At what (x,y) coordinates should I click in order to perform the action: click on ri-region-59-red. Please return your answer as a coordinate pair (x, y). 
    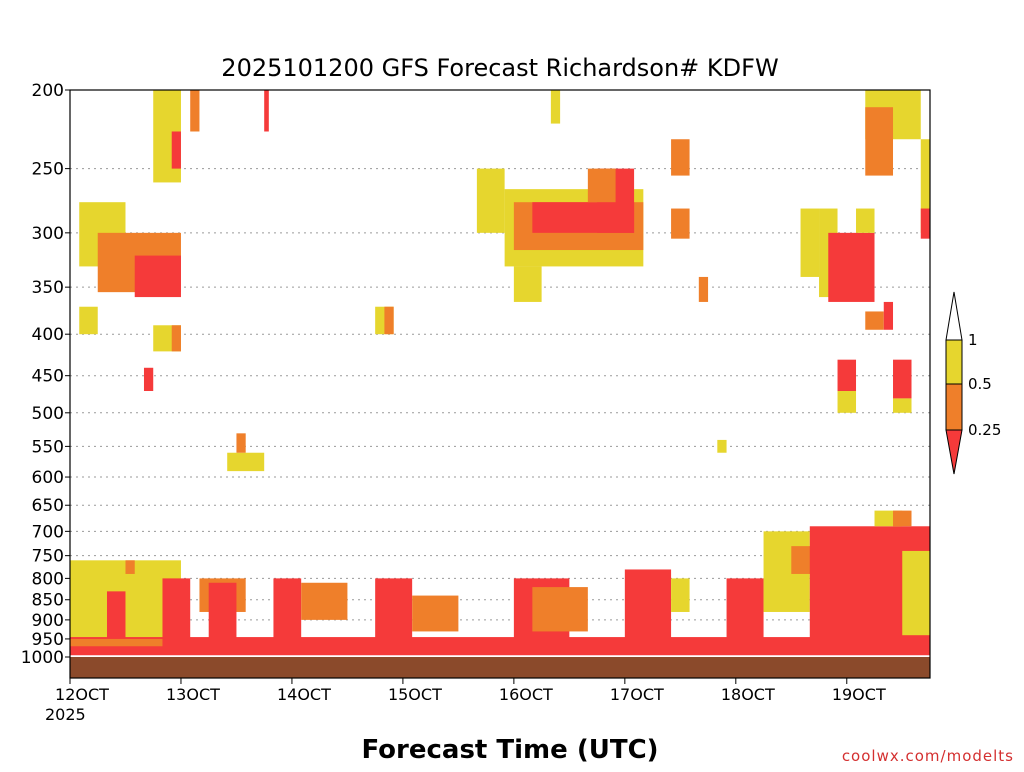
    Looking at the image, I should click on (902, 379).